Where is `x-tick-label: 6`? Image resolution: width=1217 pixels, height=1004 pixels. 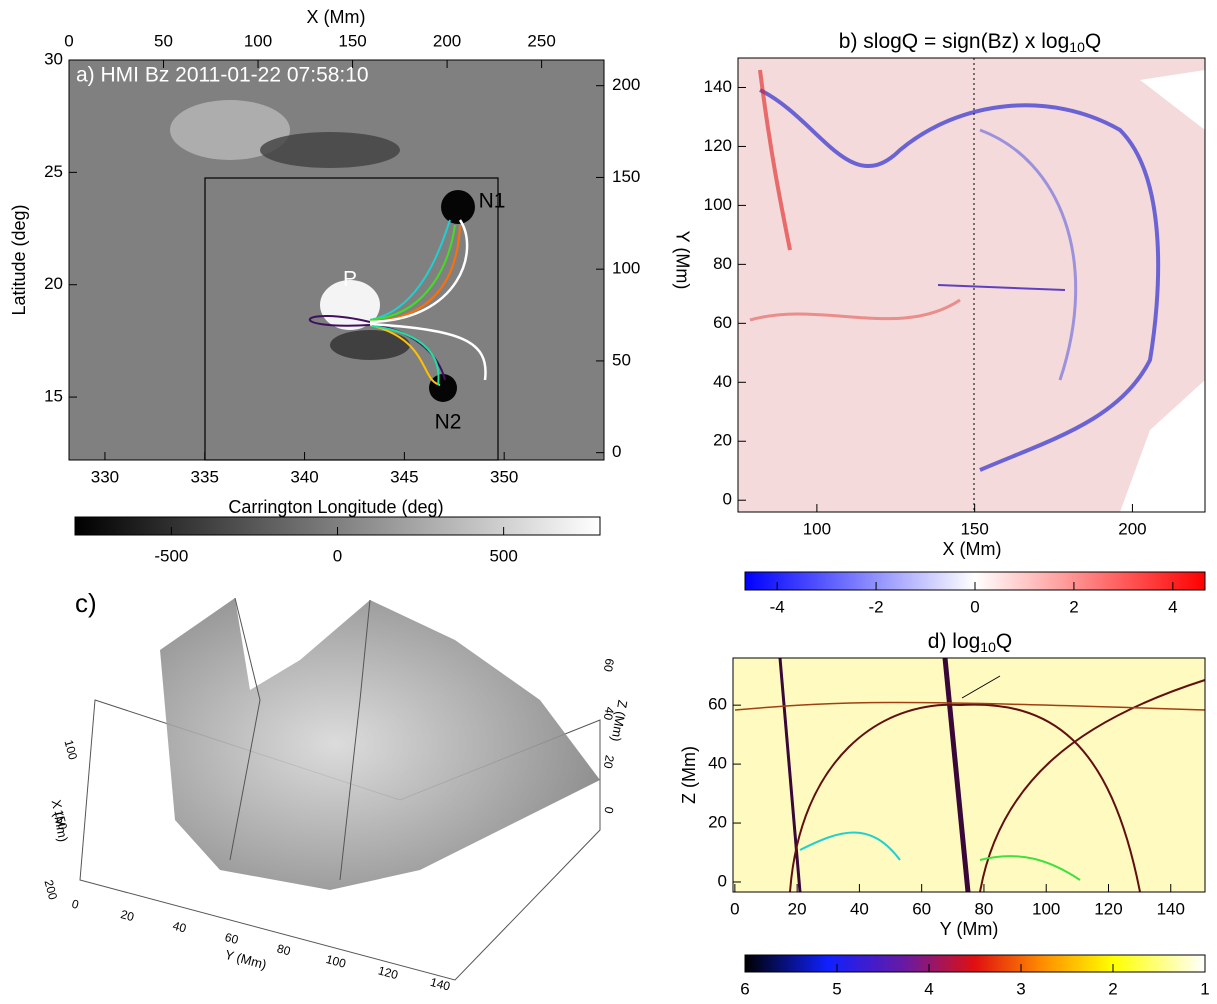 x-tick-label: 6 is located at coordinates (744, 988).